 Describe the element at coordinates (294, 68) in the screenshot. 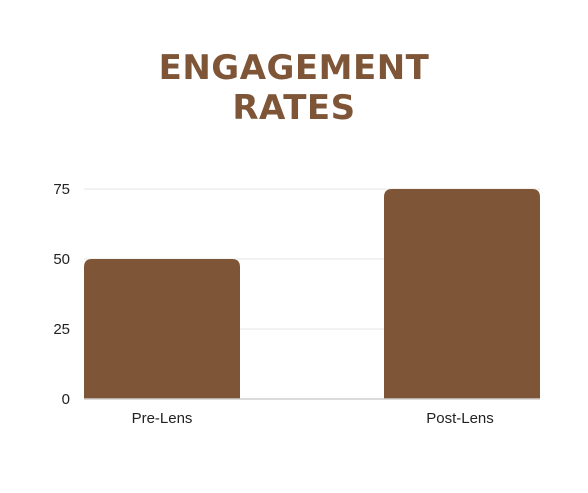

I see `chart-title-line-1: ENGAGEMENT` at that location.